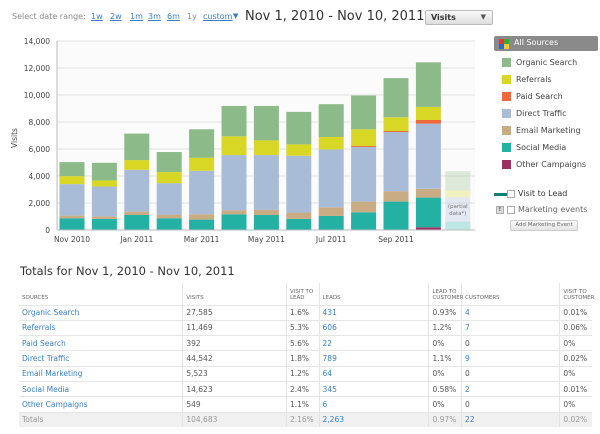 The width and height of the screenshot is (600, 434). I want to click on y-axis-label: Visits, so click(14, 138).